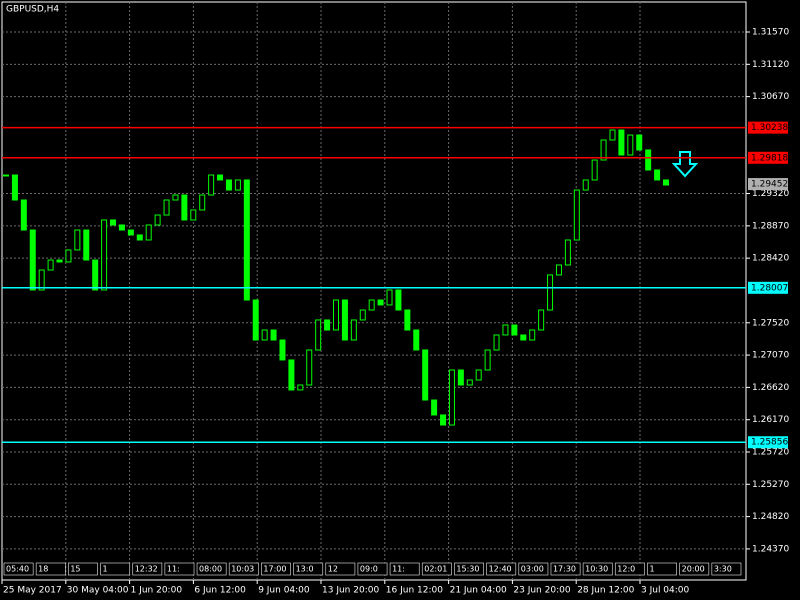  Describe the element at coordinates (414, 591) in the screenshot. I see `x-tick-label: 16 Jun 12:00` at that location.